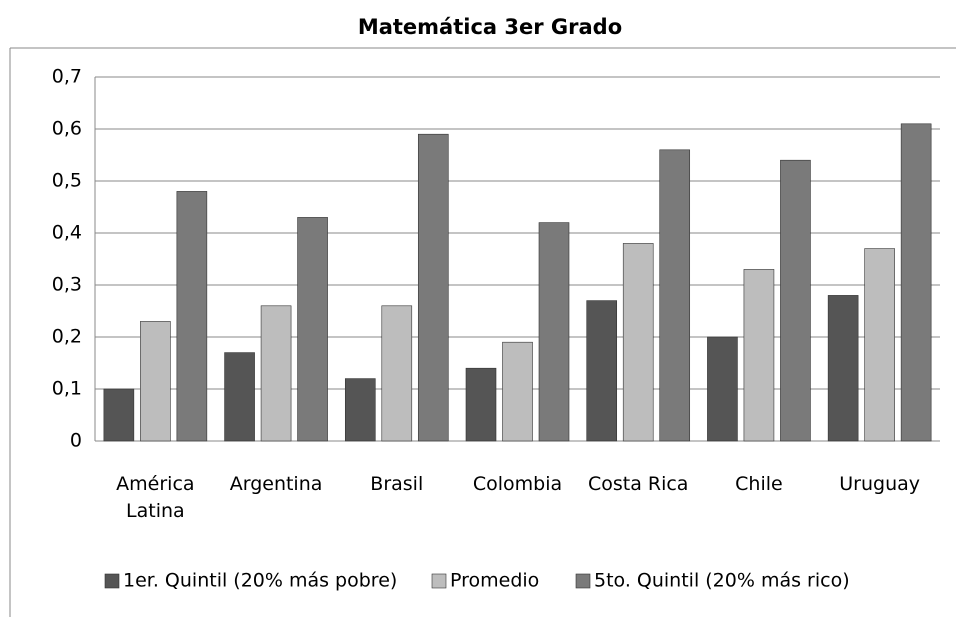 This screenshot has height=617, width=956. What do you see at coordinates (494, 581) in the screenshot?
I see `legend-label: Promedio` at bounding box center [494, 581].